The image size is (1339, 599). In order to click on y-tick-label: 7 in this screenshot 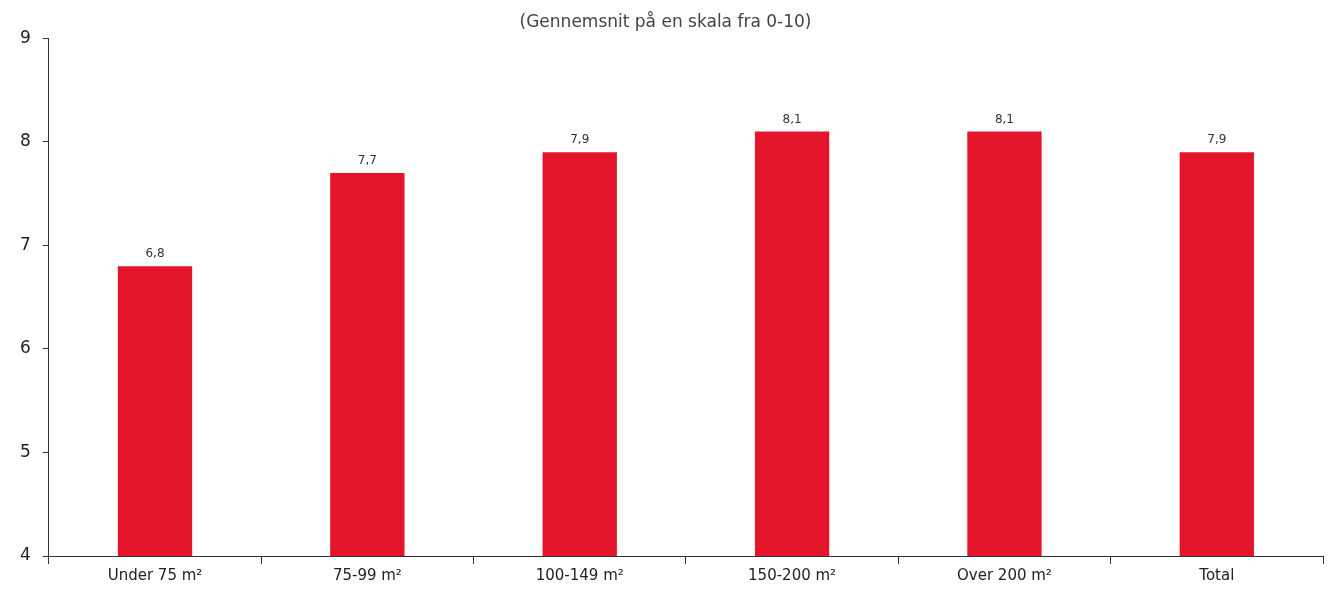, I will do `click(25, 243)`.